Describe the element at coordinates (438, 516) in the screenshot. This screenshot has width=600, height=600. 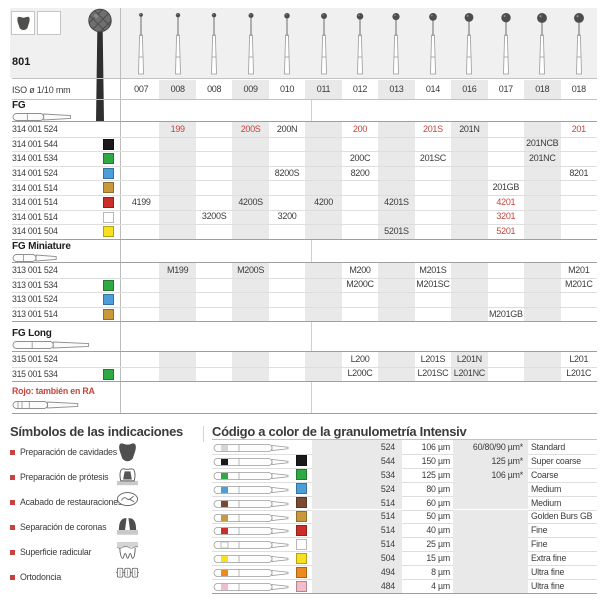
I see `grit-grain-size: 50 µm` at that location.